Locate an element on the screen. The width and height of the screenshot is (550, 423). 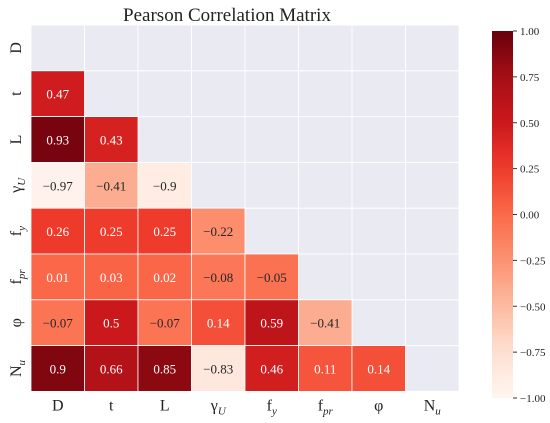
x-tick-label: fpr is located at coordinates (326, 407).